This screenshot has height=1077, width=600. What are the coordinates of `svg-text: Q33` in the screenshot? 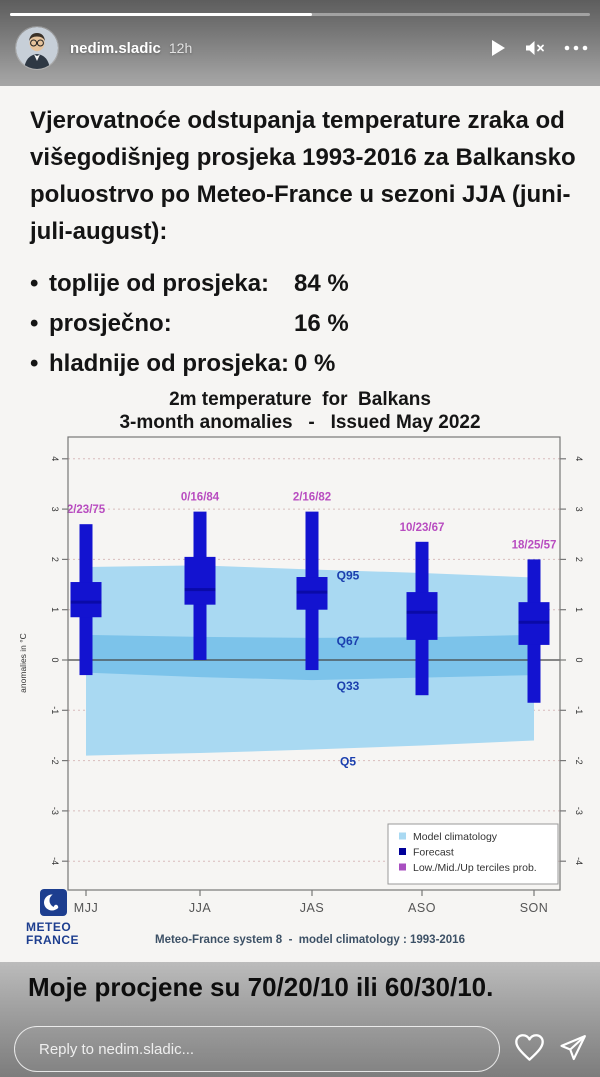 It's located at (348, 686).